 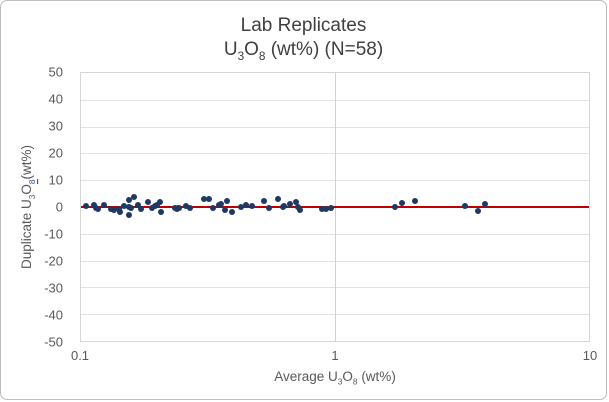 What do you see at coordinates (53, 342) in the screenshot?
I see `y-tick-label: -50` at bounding box center [53, 342].